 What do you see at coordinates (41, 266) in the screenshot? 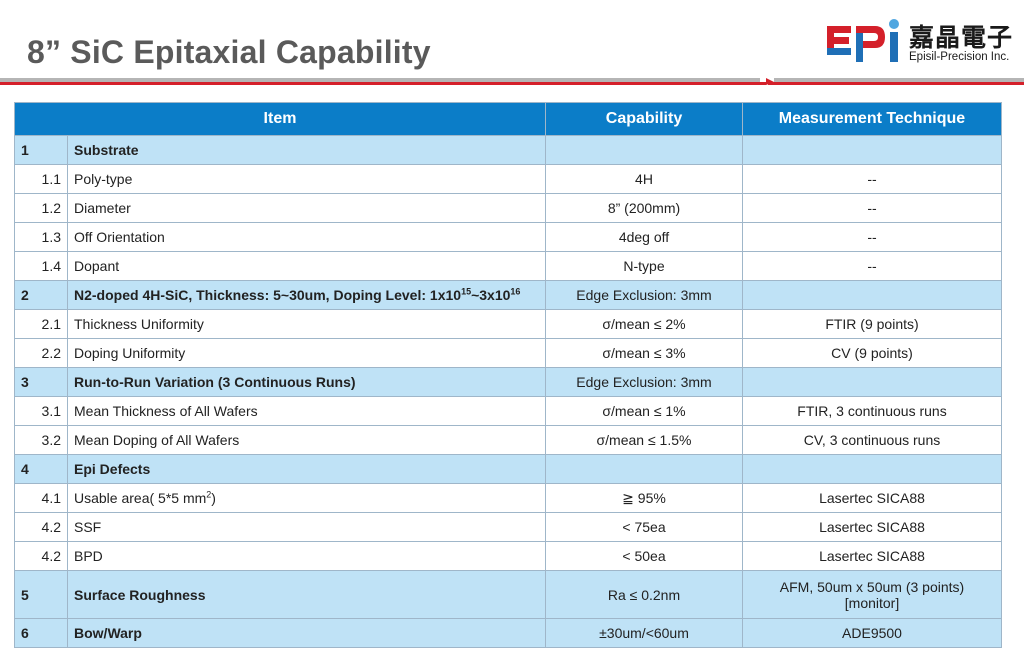
I see `row-number: 1.4` at bounding box center [41, 266].